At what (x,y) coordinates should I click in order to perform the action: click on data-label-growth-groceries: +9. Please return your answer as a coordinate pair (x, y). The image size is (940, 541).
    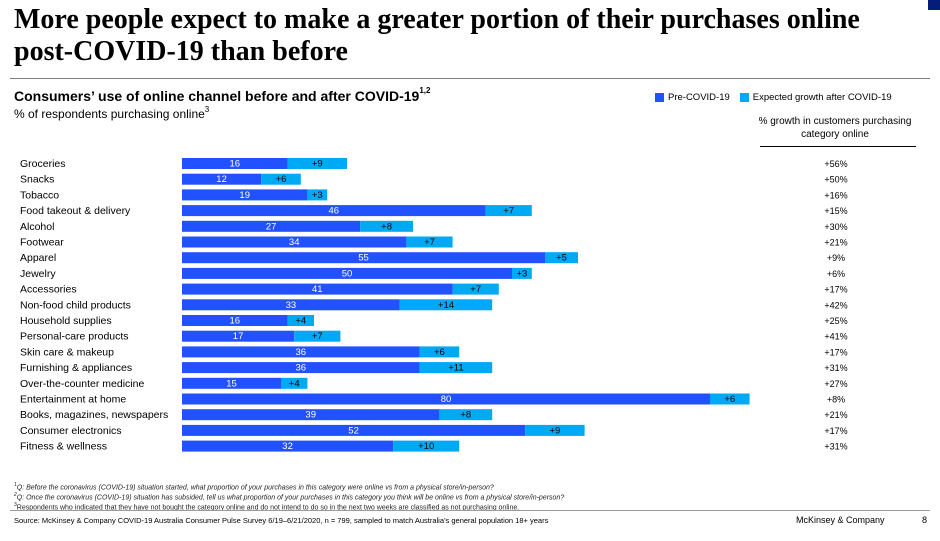
    Looking at the image, I should click on (317, 164).